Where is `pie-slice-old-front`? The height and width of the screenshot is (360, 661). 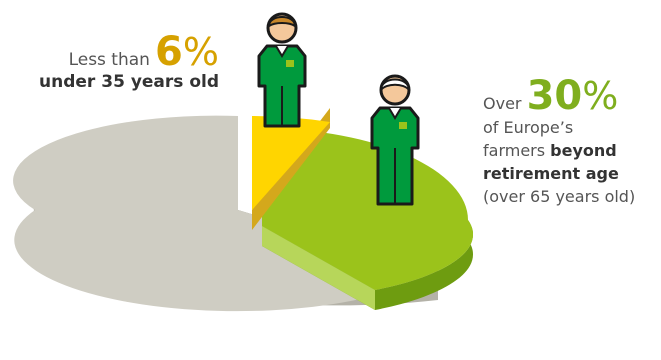 pie-slice-old-front is located at coordinates (318, 268).